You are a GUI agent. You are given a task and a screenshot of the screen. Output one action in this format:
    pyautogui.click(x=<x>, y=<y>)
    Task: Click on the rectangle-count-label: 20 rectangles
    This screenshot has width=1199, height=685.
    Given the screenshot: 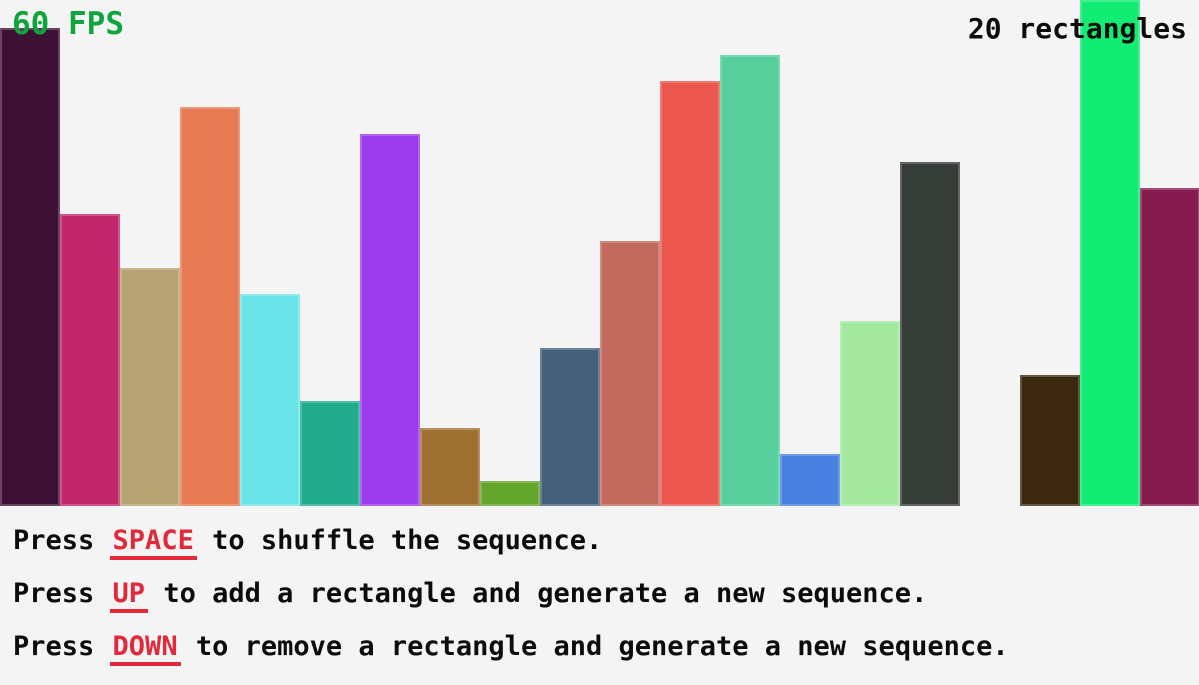 What is the action you would take?
    pyautogui.click(x=1077, y=28)
    